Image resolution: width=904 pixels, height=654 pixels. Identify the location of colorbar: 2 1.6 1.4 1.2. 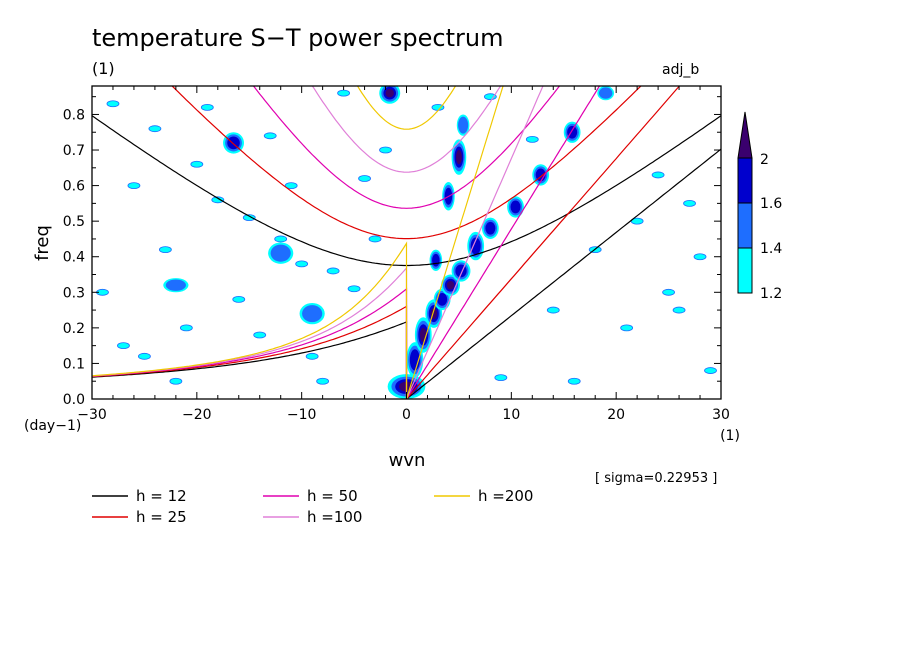
(759, 206).